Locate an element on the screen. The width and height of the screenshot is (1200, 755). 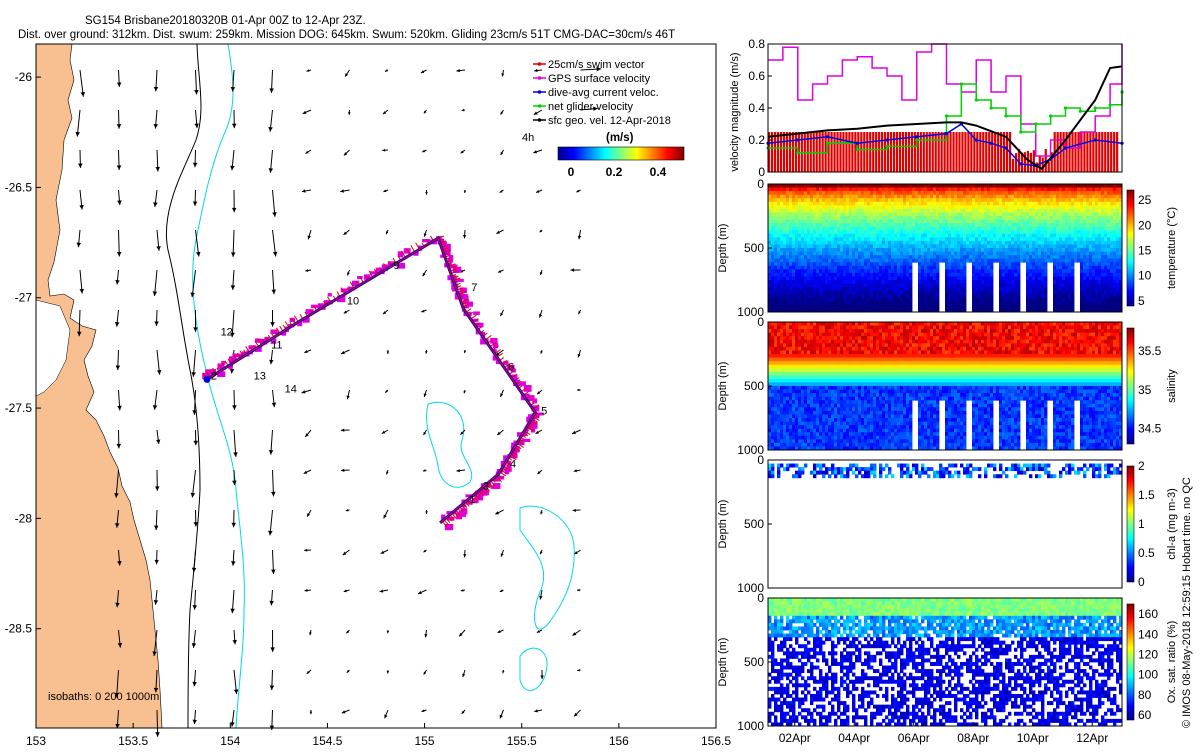
velocity-ytick-label: 0.6 is located at coordinates (756, 76).